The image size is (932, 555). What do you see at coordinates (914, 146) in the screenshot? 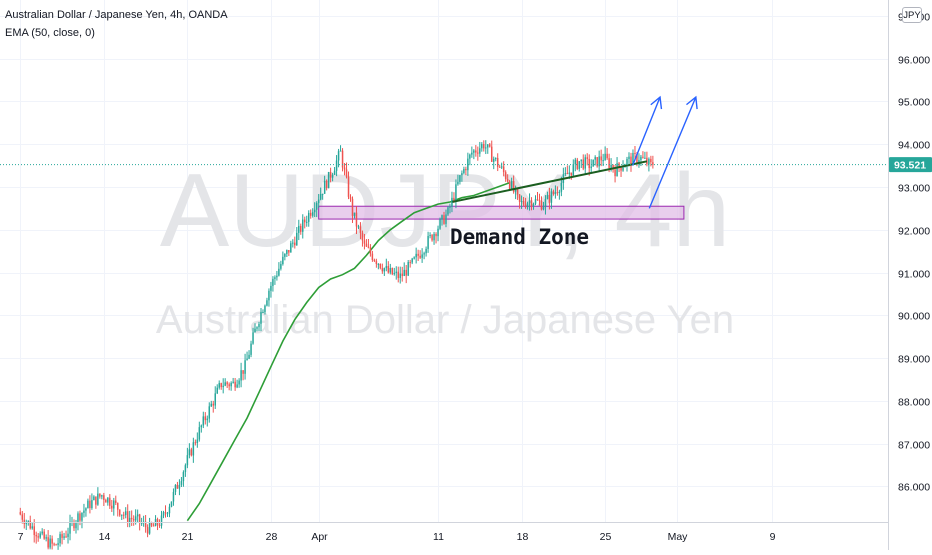
I see `y-tick-label: 94.000` at bounding box center [914, 146].